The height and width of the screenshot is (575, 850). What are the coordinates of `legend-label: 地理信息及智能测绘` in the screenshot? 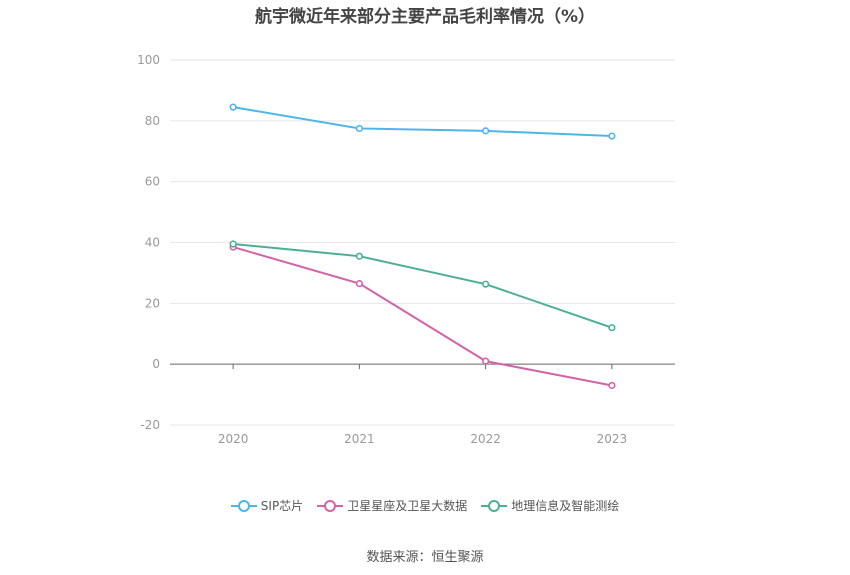 It's located at (565, 506).